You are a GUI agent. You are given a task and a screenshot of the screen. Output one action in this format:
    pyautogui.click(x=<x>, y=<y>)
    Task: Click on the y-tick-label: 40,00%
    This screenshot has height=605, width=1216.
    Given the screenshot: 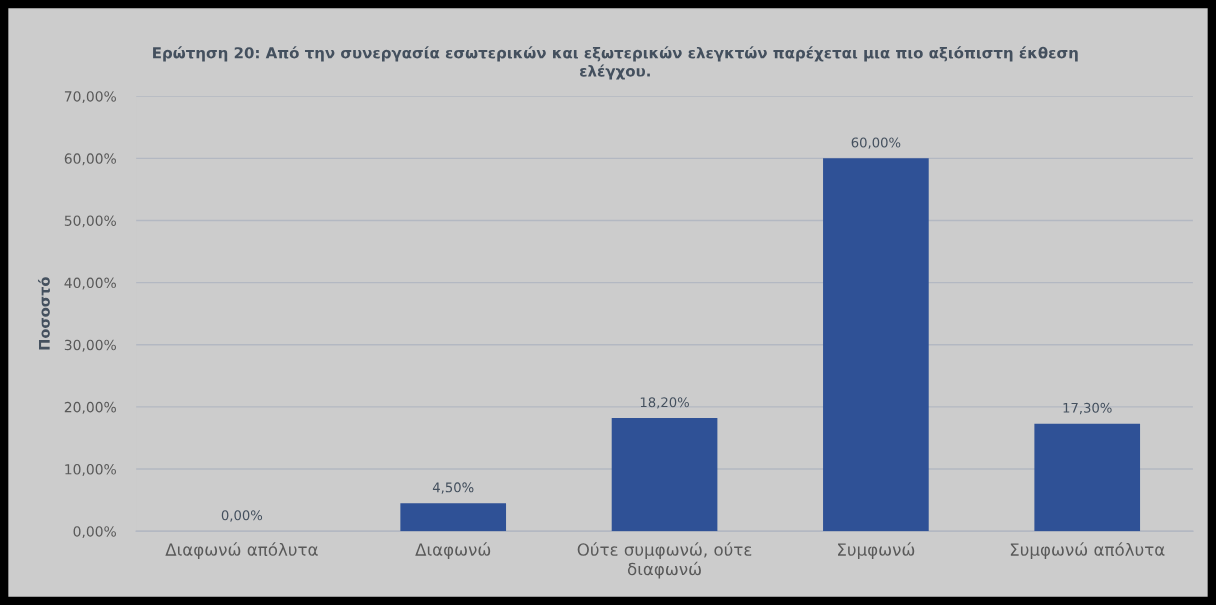 What is the action you would take?
    pyautogui.click(x=90, y=283)
    